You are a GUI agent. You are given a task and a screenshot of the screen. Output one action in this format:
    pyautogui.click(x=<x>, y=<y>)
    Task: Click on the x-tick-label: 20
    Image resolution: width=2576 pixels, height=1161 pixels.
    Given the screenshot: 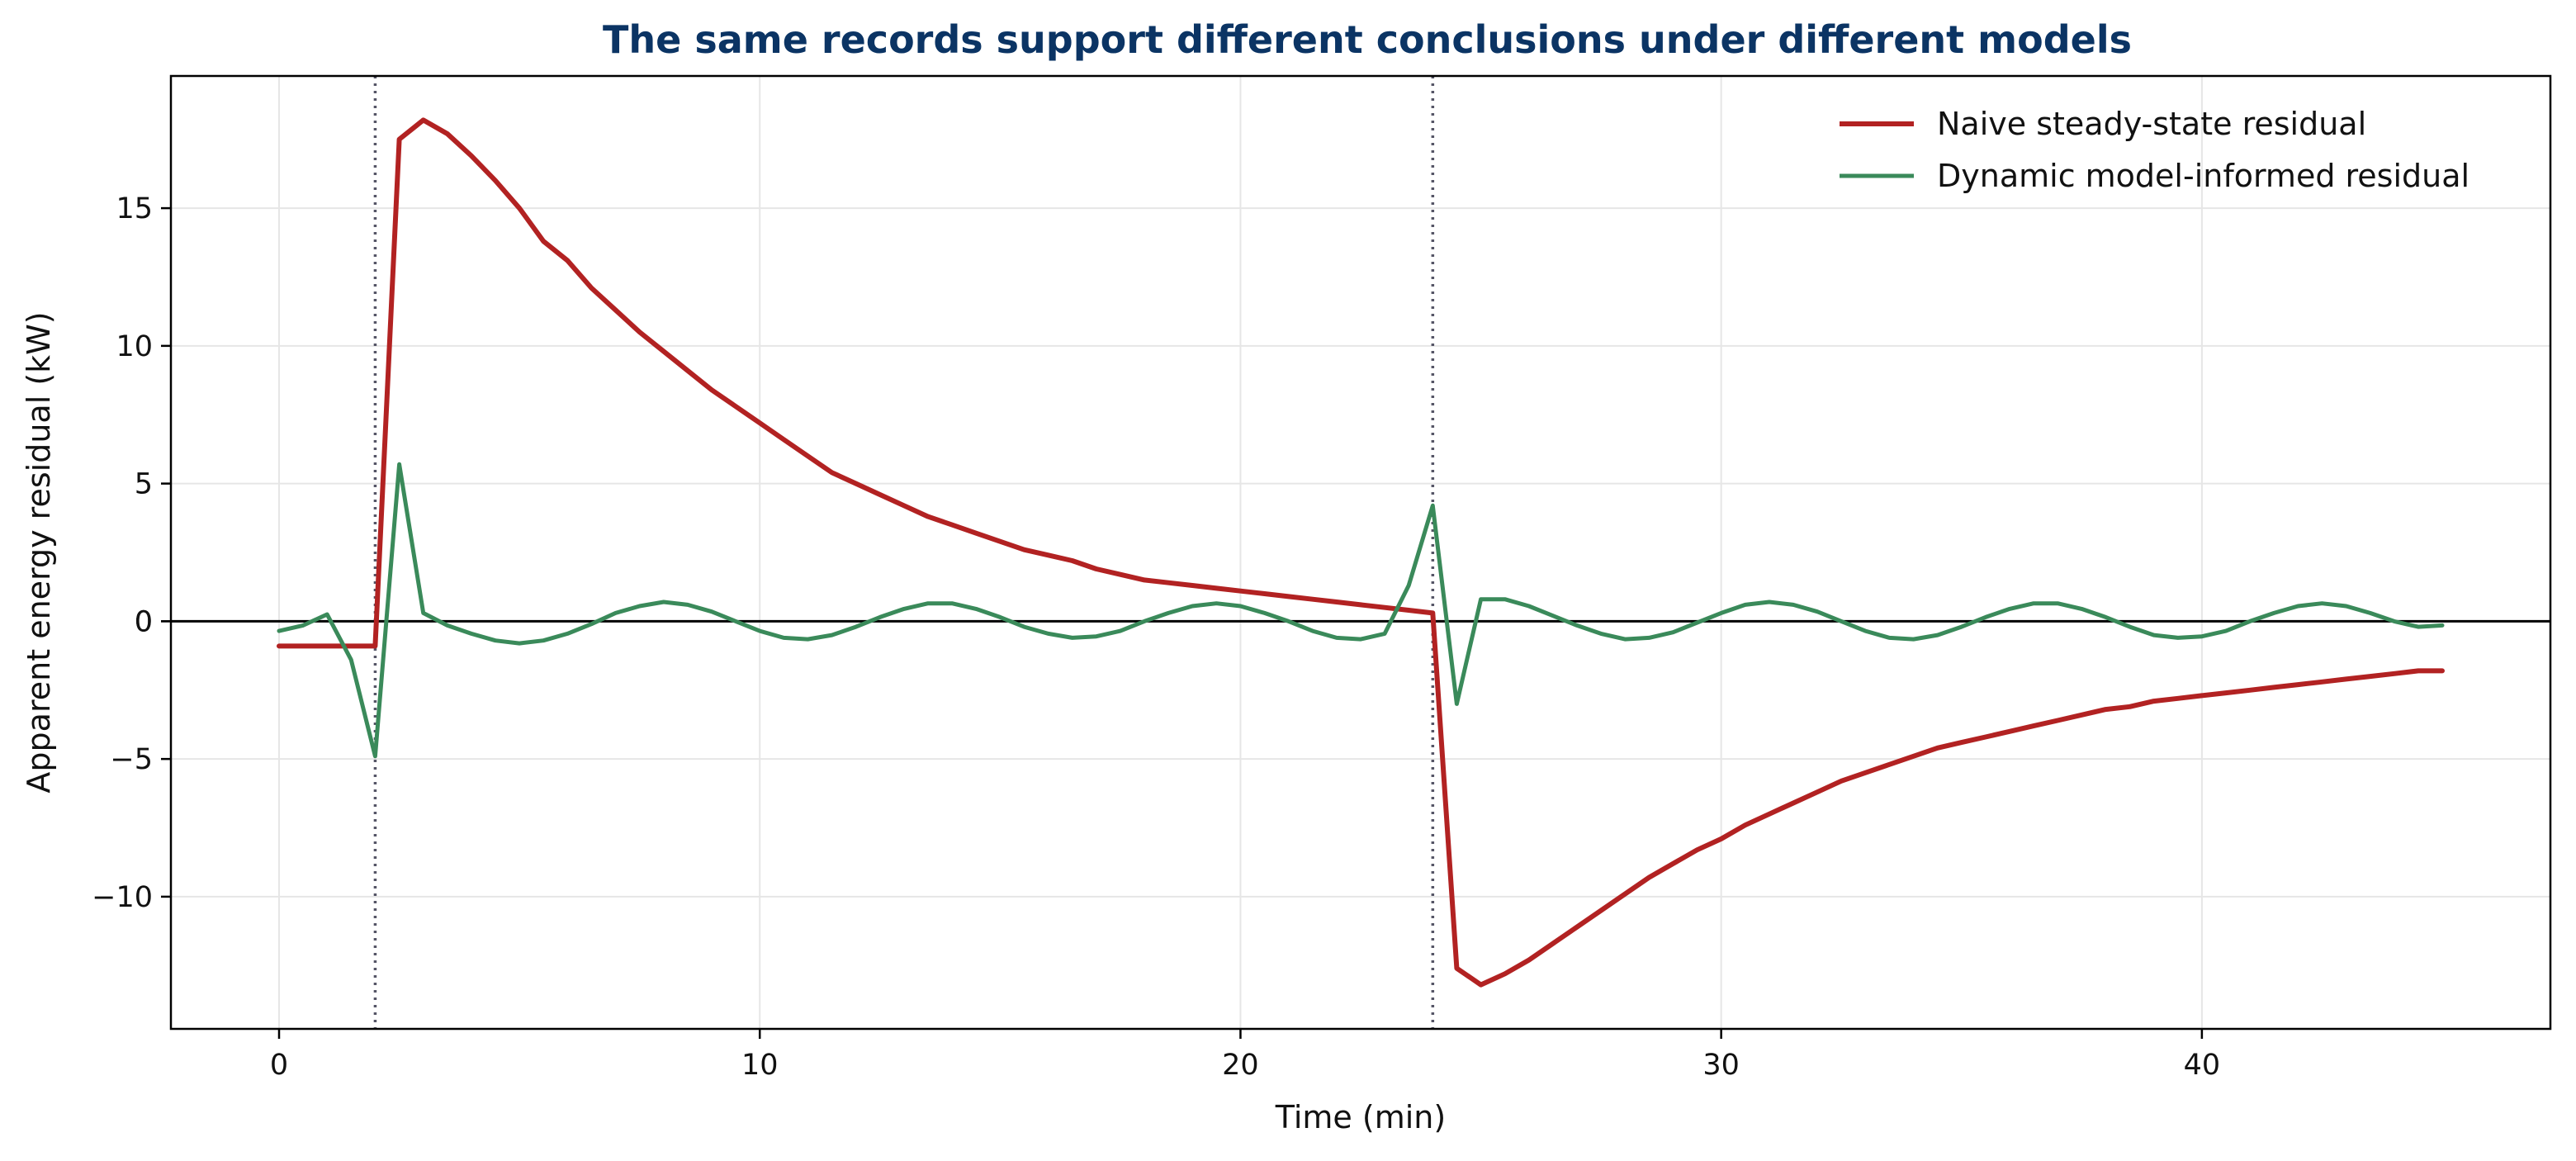 What is the action you would take?
    pyautogui.click(x=1240, y=1065)
    